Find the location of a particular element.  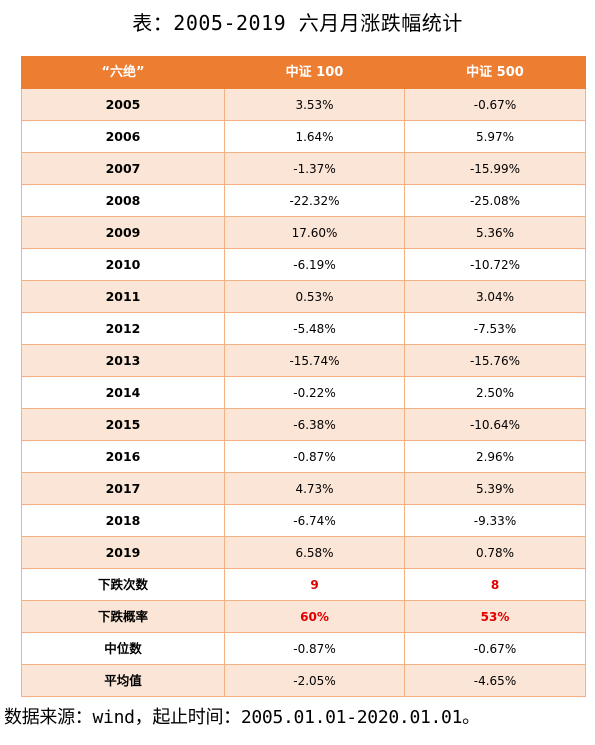

table-row: 2008 -22.32% -25.08% is located at coordinates (303, 200).